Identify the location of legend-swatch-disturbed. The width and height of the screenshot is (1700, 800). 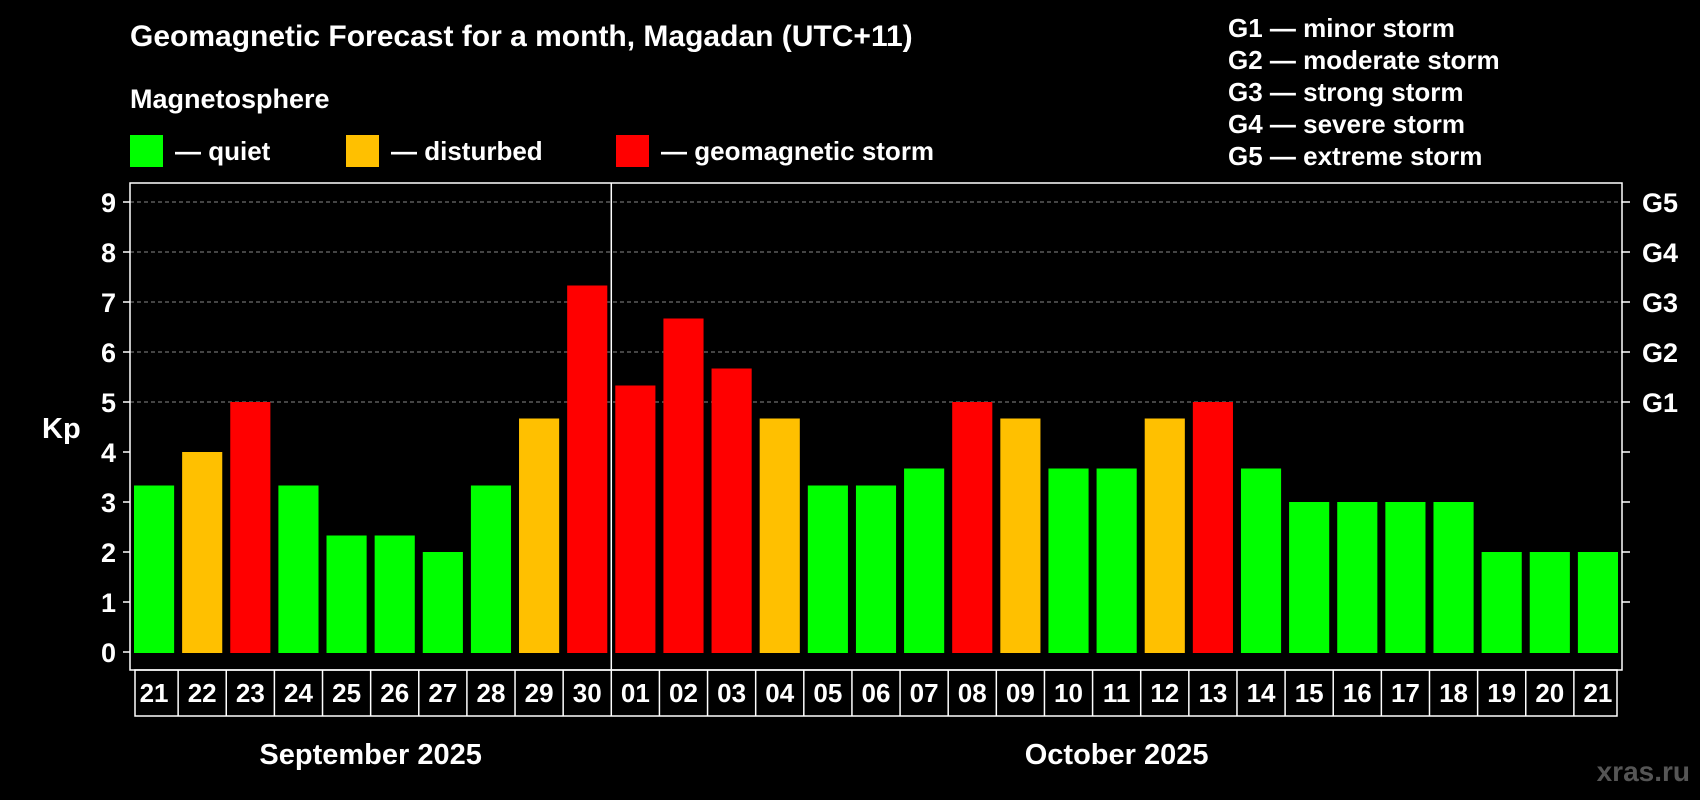
(362, 151).